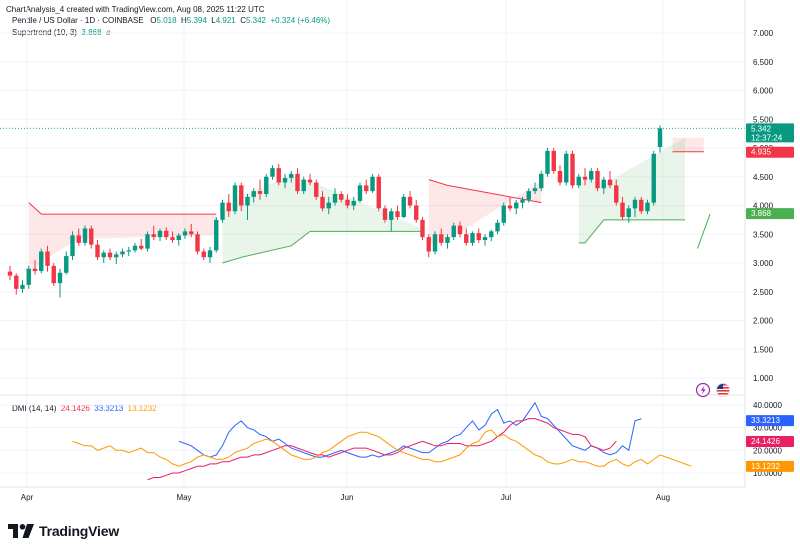 This screenshot has width=800, height=551. I want to click on price-tick-label: 4.500, so click(763, 177).